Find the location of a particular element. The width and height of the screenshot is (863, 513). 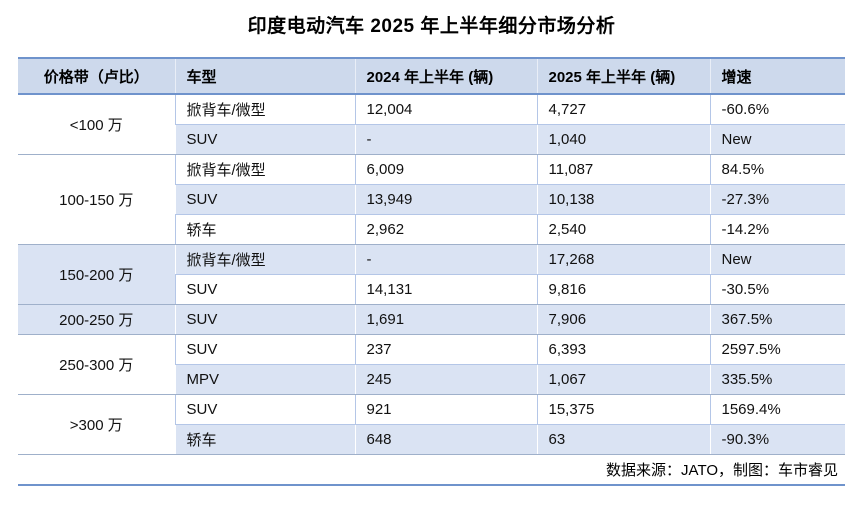

growth-value-cell: 2597.5% is located at coordinates (777, 349).